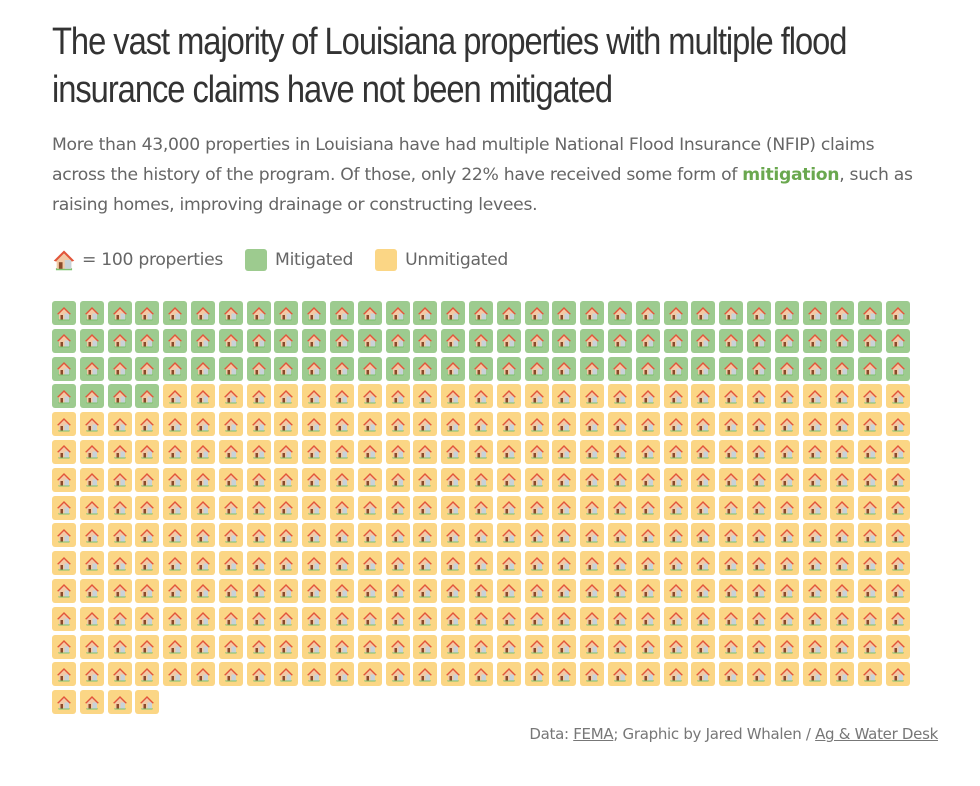 The image size is (980, 786). I want to click on ag-water-desk-link: Ag & Water Desk, so click(876, 734).